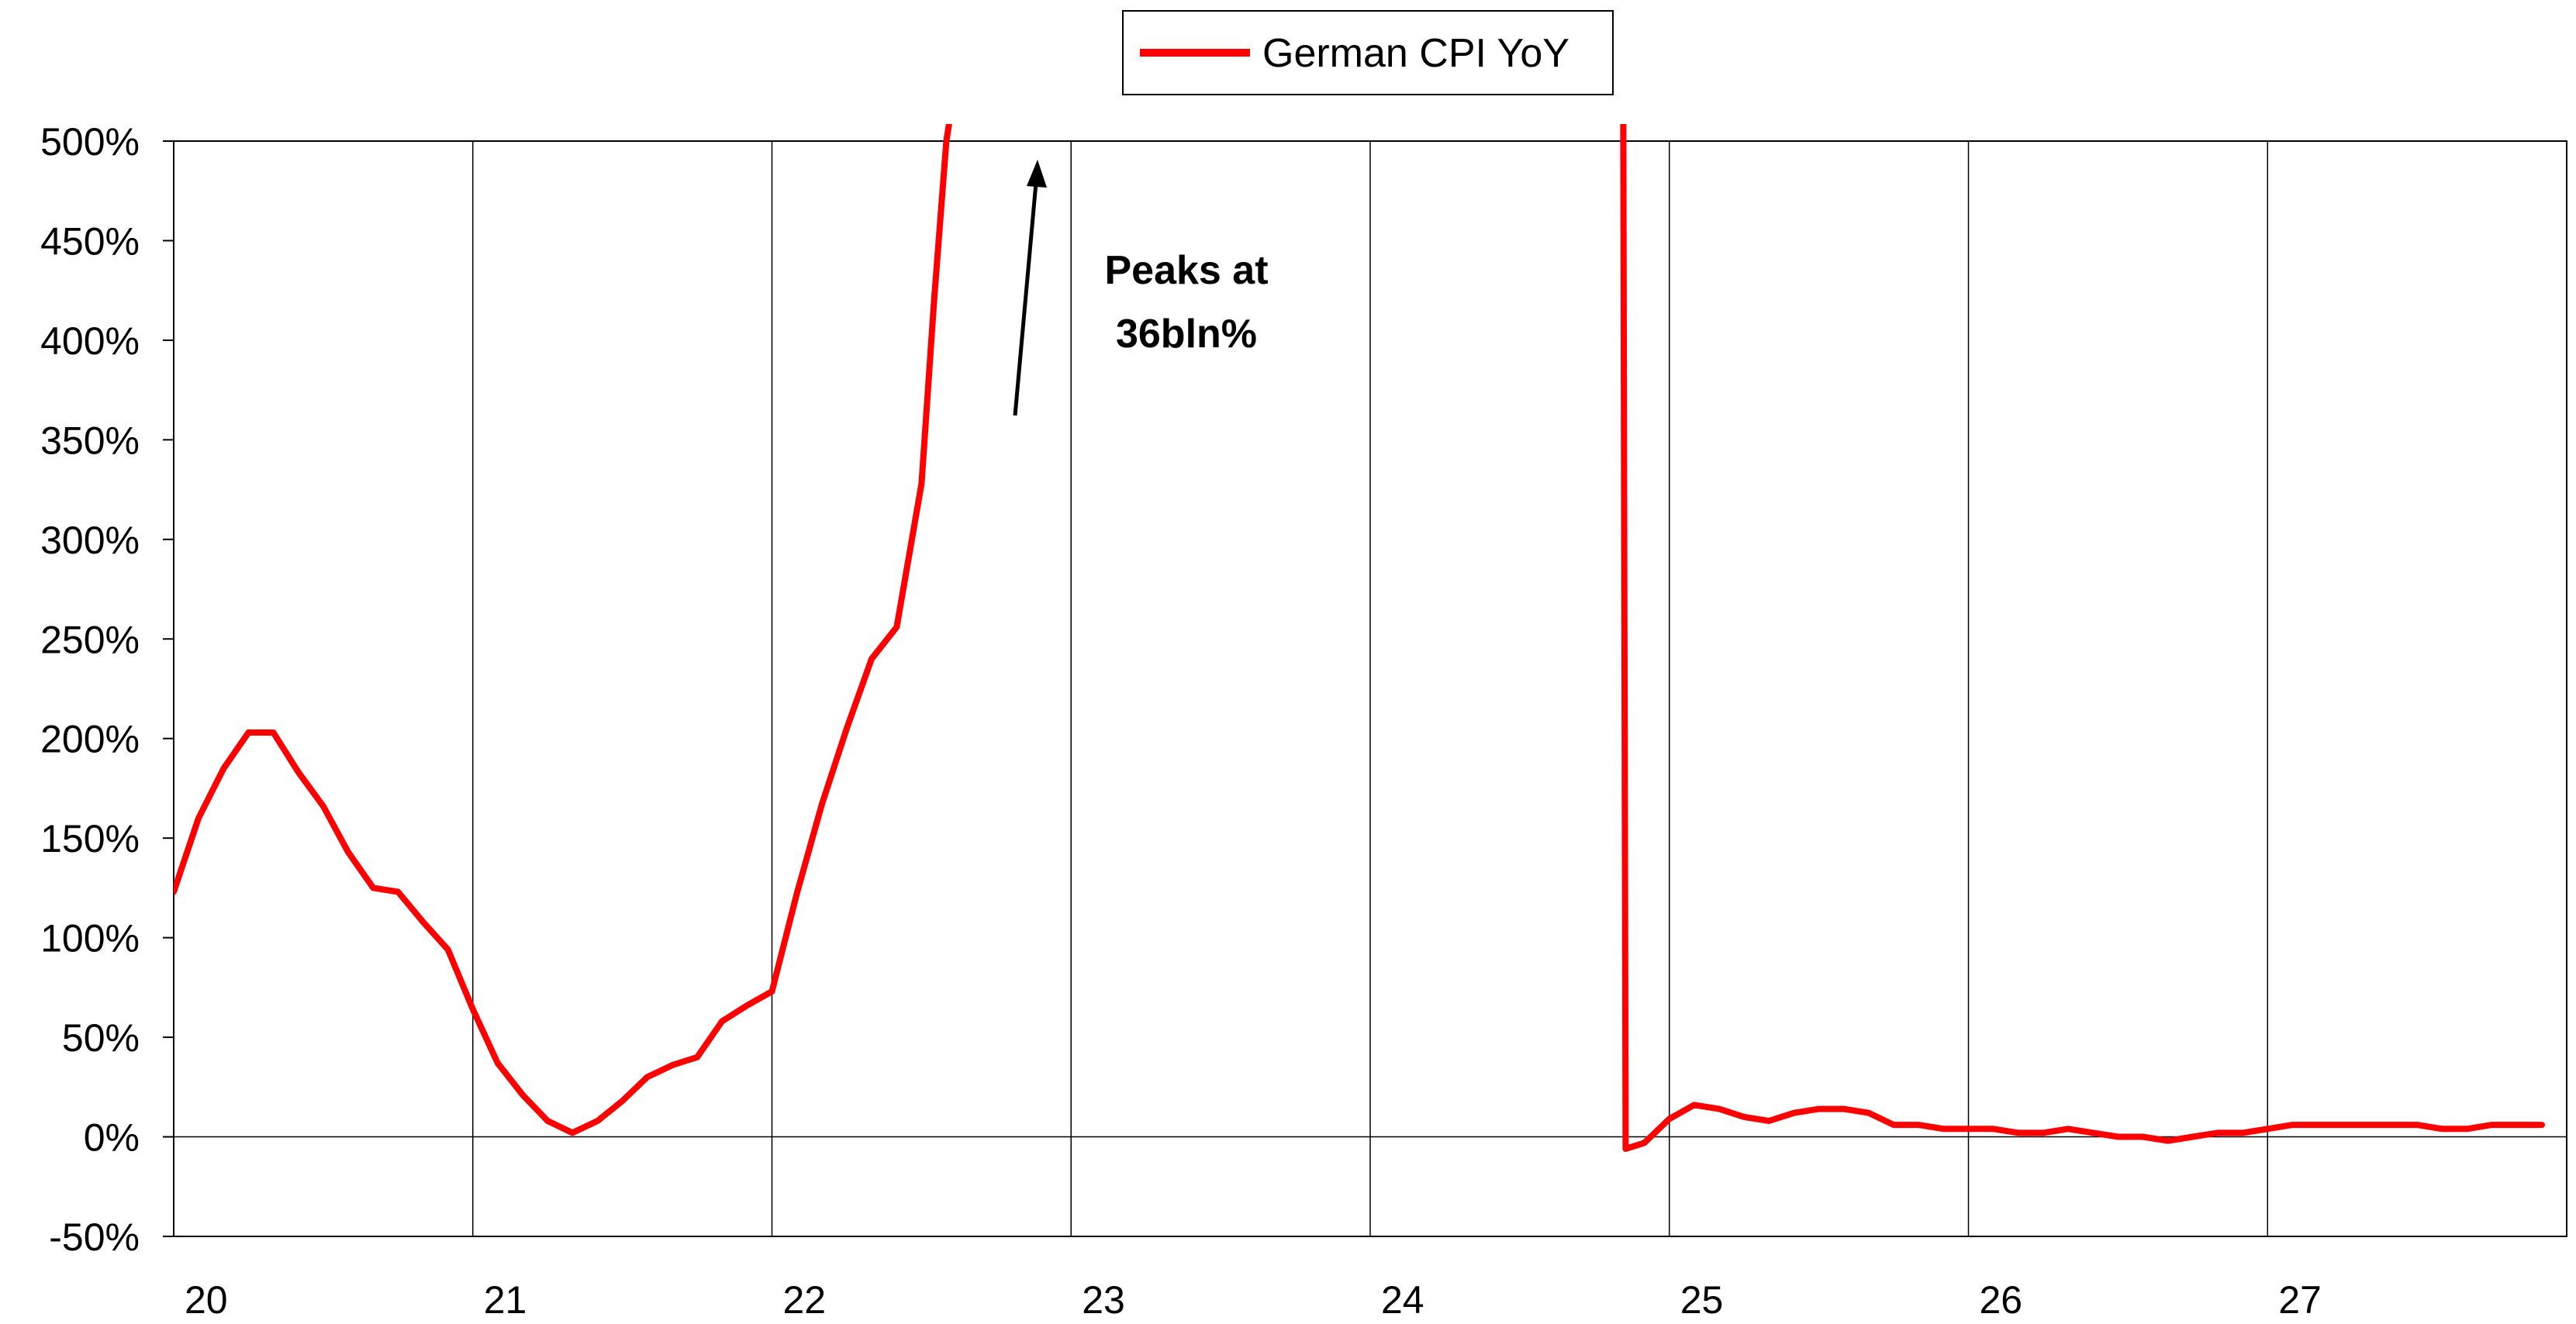  I want to click on y-tick-label: 300%, so click(90, 540).